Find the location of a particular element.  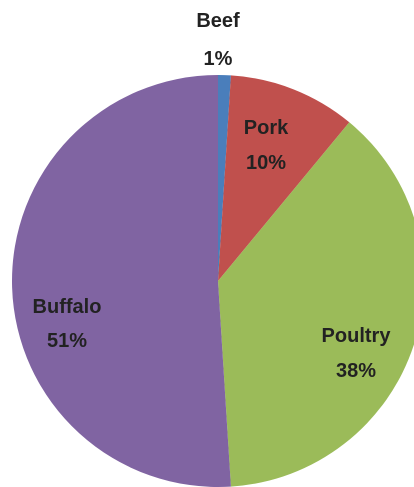

slice-label-beef-name: Beef is located at coordinates (218, 21).